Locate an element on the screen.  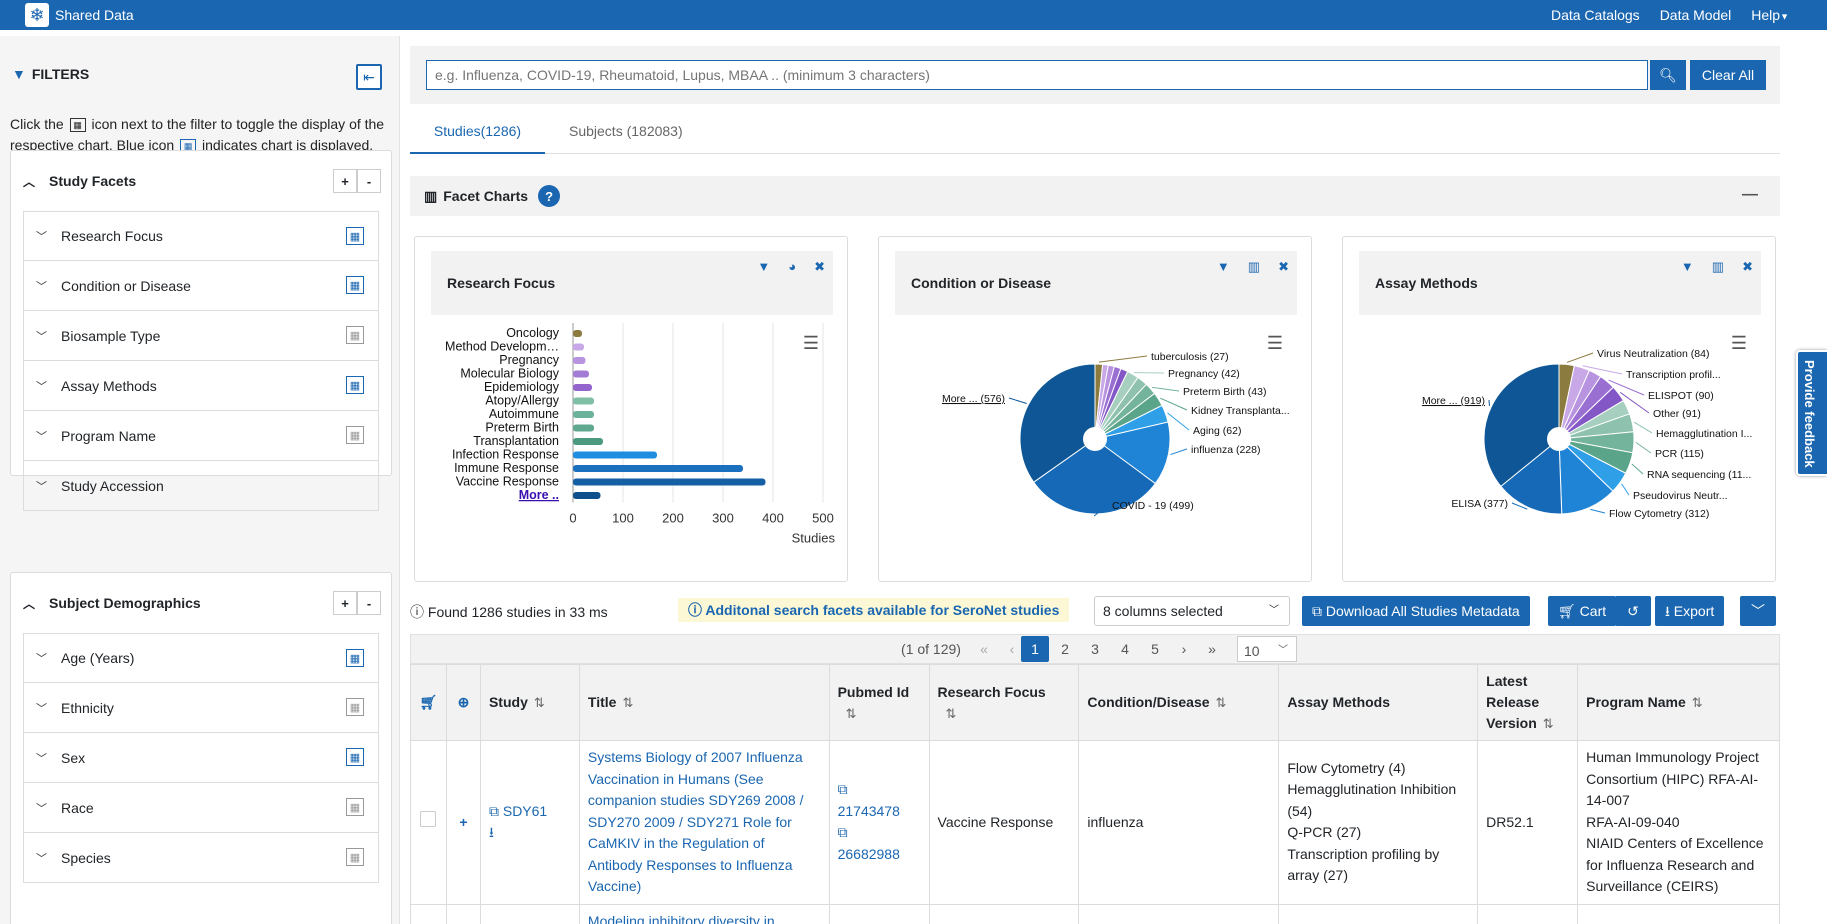
pubmed-link-1: 21743478 is located at coordinates (868, 810).